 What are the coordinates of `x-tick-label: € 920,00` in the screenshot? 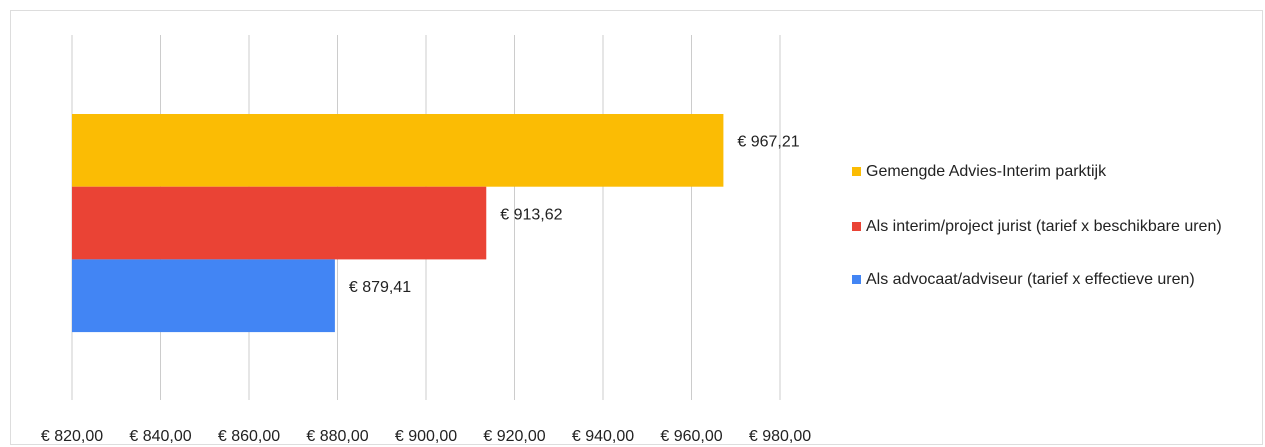 It's located at (514, 436).